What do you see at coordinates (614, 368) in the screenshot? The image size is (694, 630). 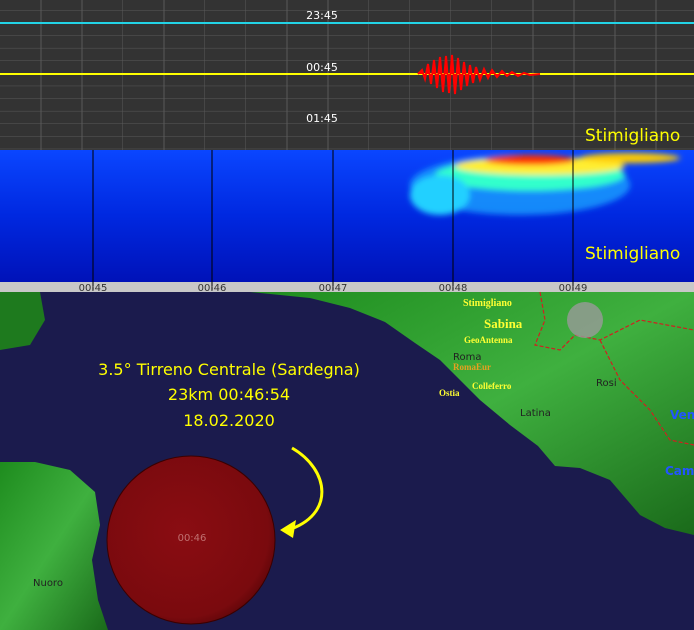 I see `region-border` at bounding box center [614, 368].